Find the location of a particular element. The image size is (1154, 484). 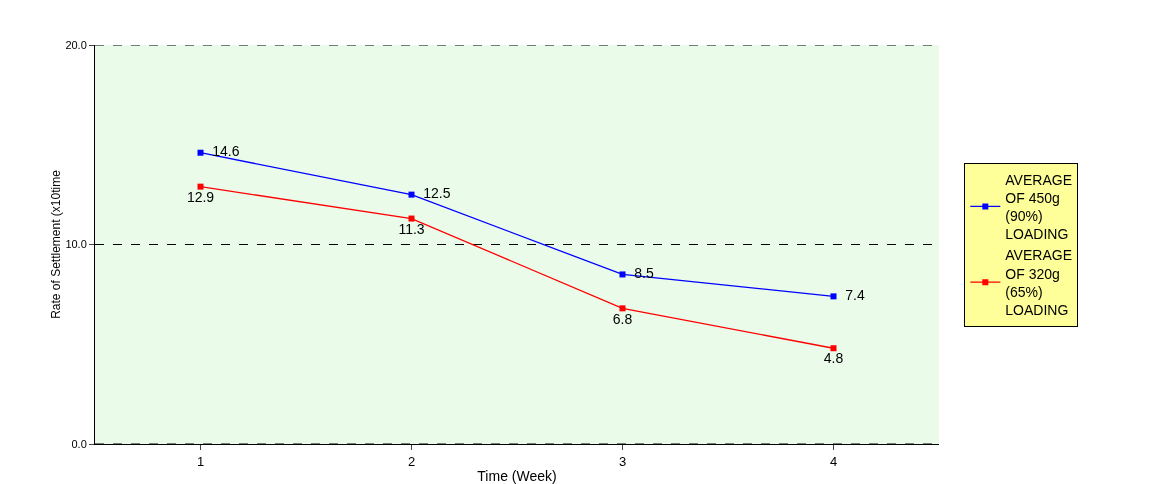

x-tick-label: 4 is located at coordinates (833, 461).